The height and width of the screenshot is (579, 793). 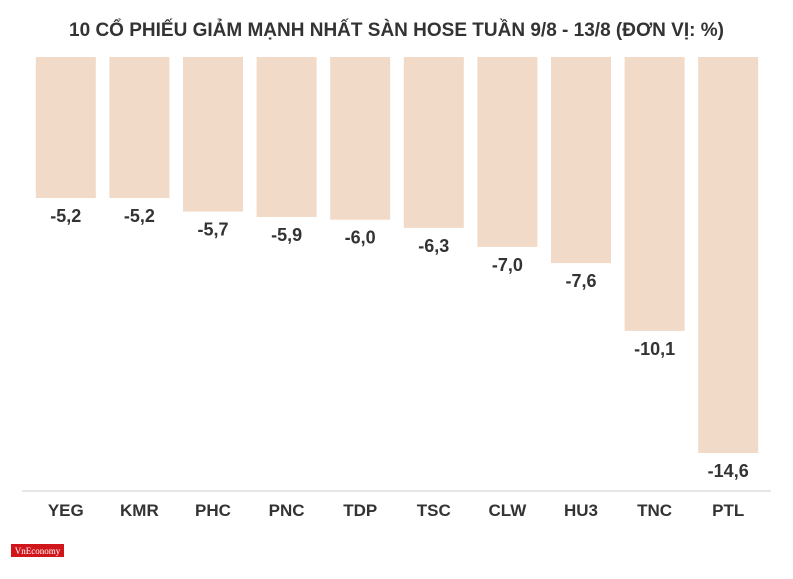 I want to click on bar-hu3, so click(x=581, y=160).